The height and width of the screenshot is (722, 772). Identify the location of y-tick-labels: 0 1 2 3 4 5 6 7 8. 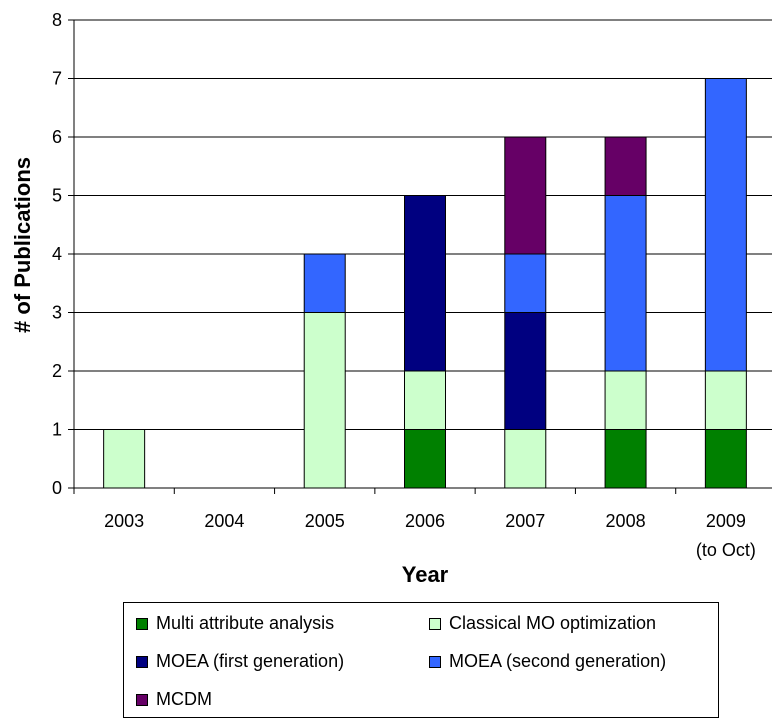
(57, 254).